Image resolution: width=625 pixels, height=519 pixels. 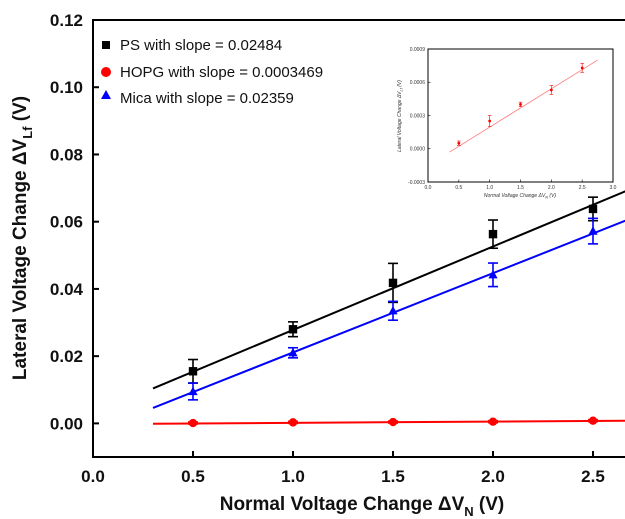 I want to click on inset-x-tick-label-6: 3.0, so click(x=613, y=188).